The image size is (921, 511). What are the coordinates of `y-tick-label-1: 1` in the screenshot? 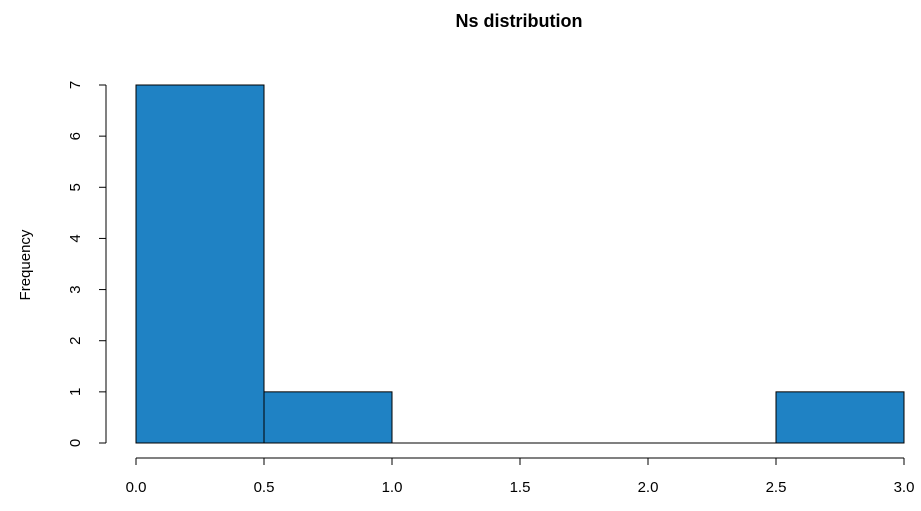 It's located at (75, 392).